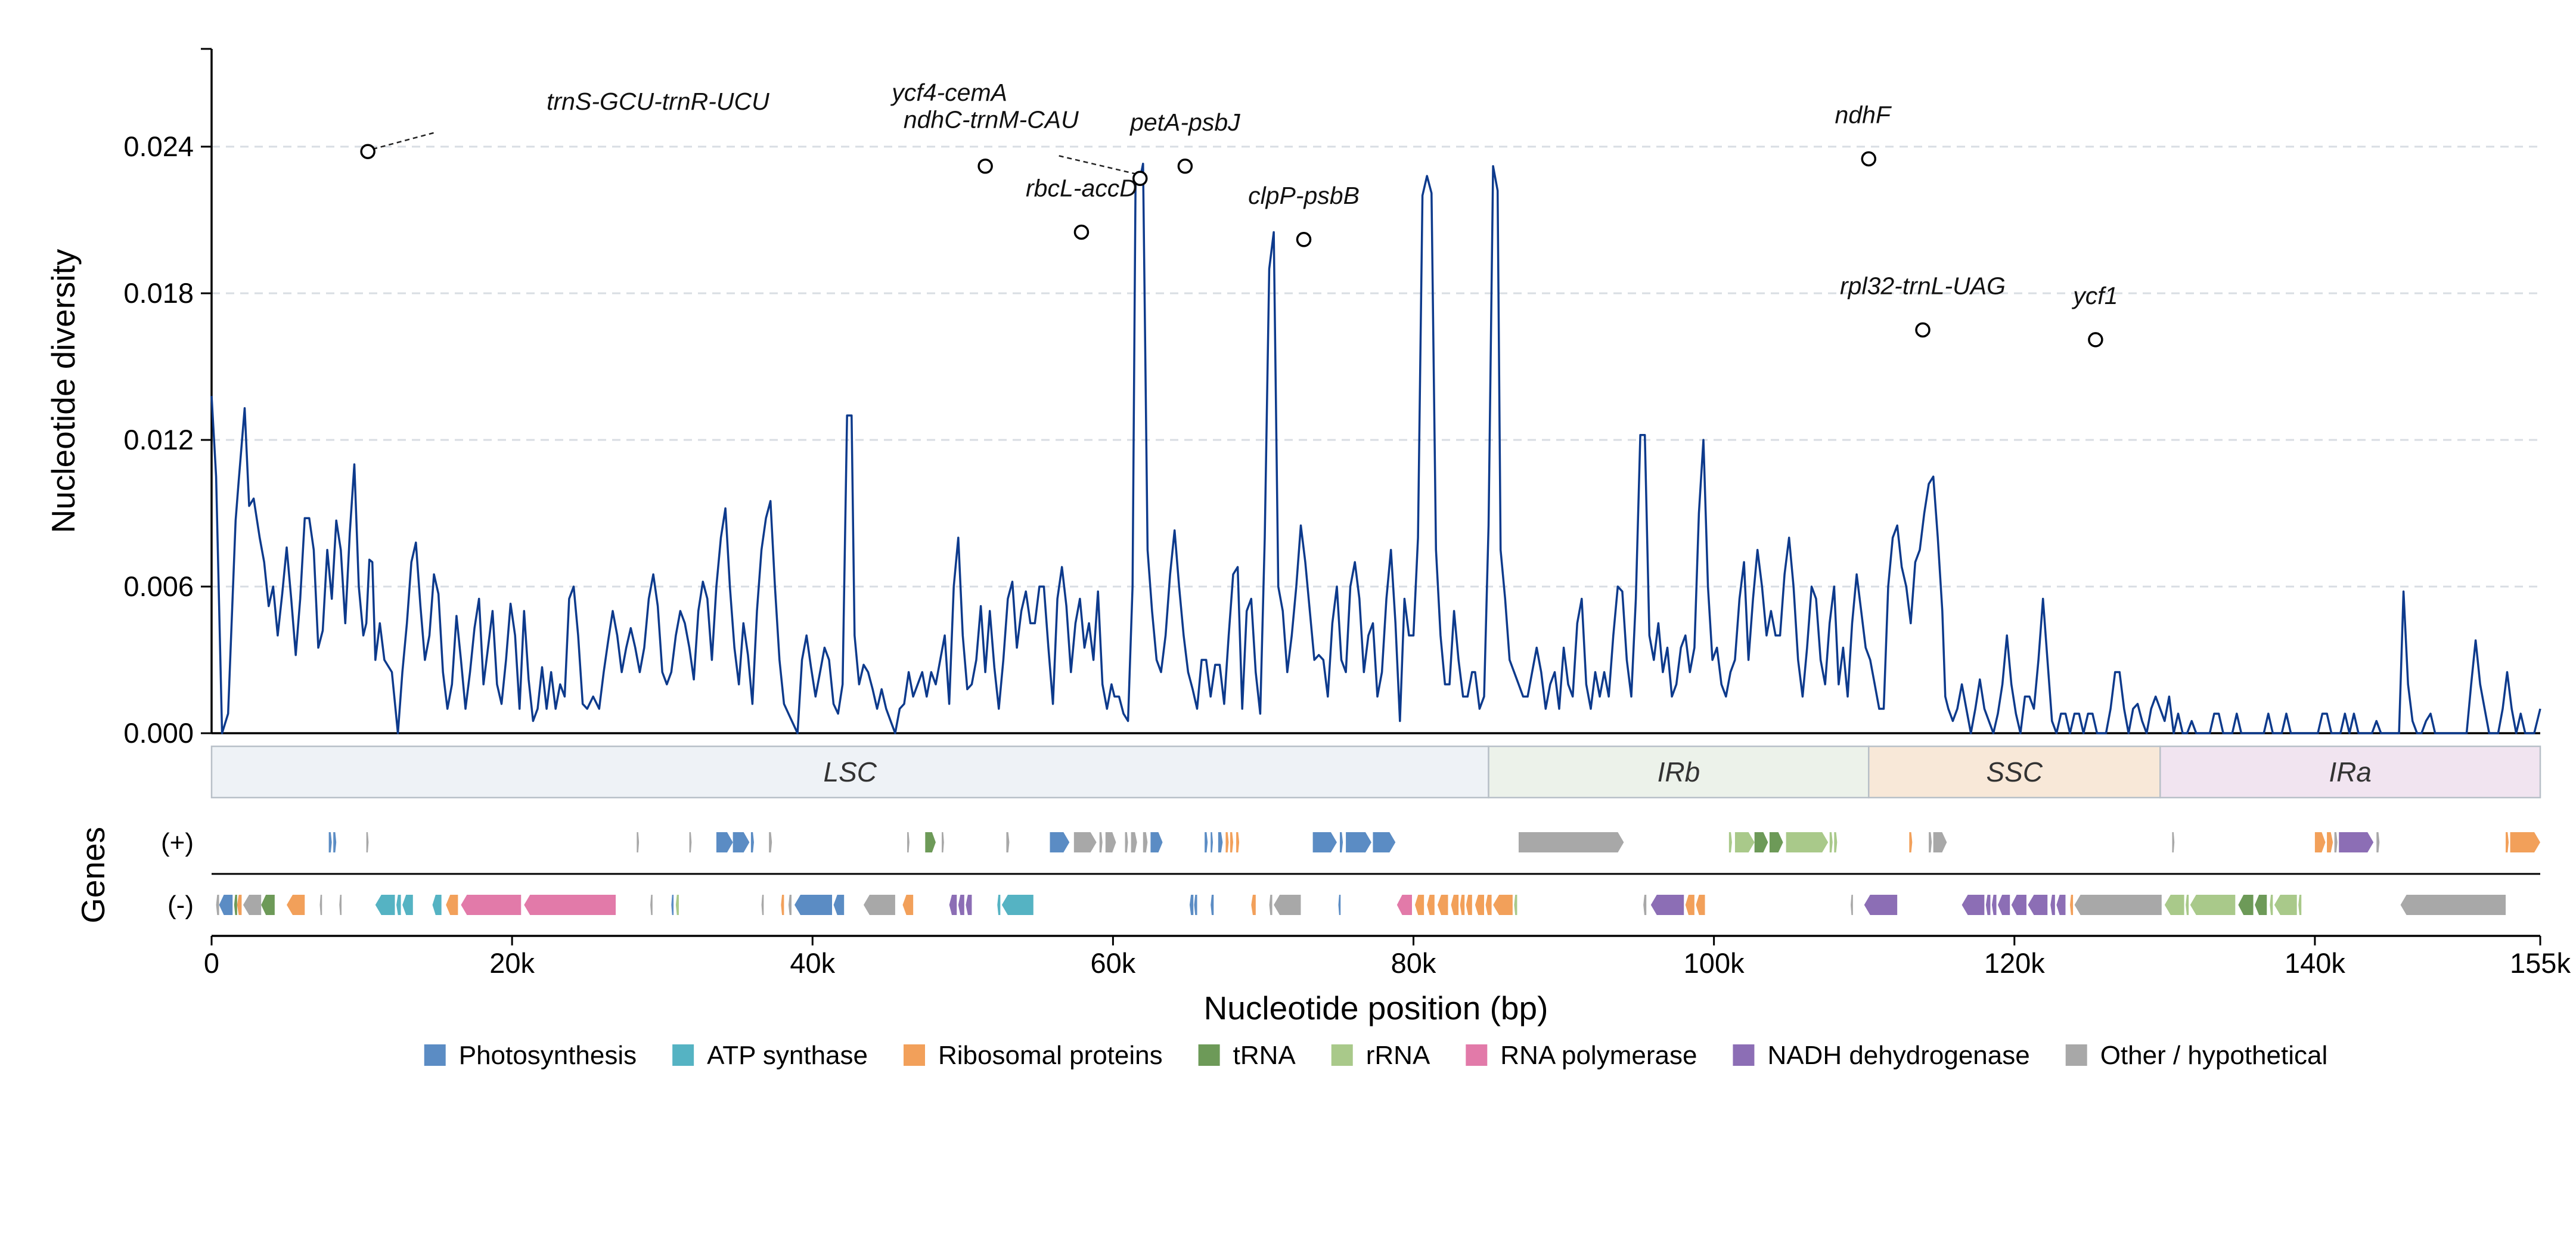 This screenshot has width=2576, height=1256. Describe the element at coordinates (1112, 963) in the screenshot. I see `x-tick-label: 60k` at that location.